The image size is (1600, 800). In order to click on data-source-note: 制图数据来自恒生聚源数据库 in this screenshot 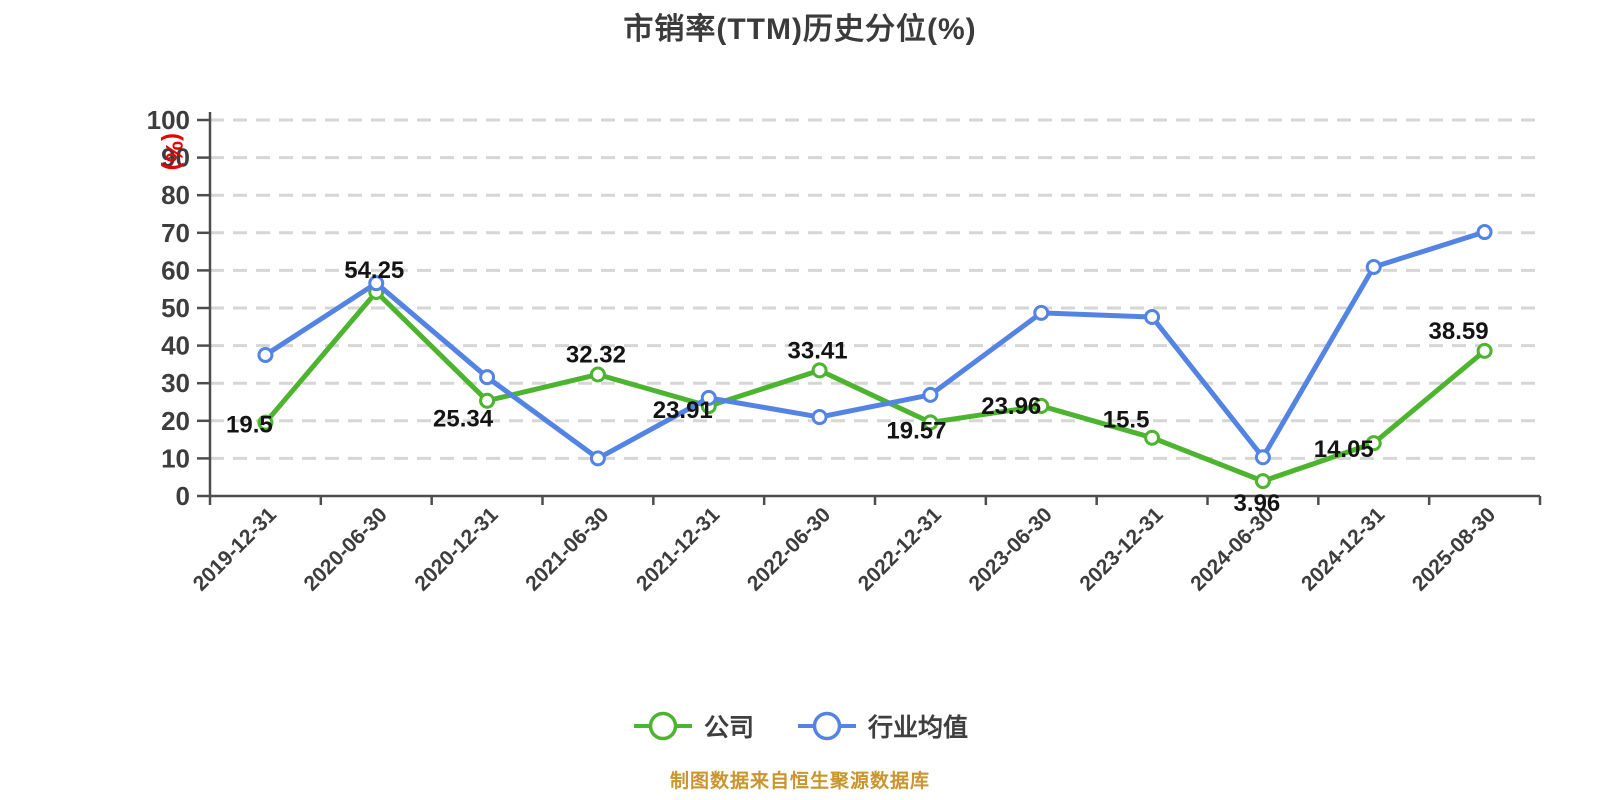, I will do `click(799, 781)`.